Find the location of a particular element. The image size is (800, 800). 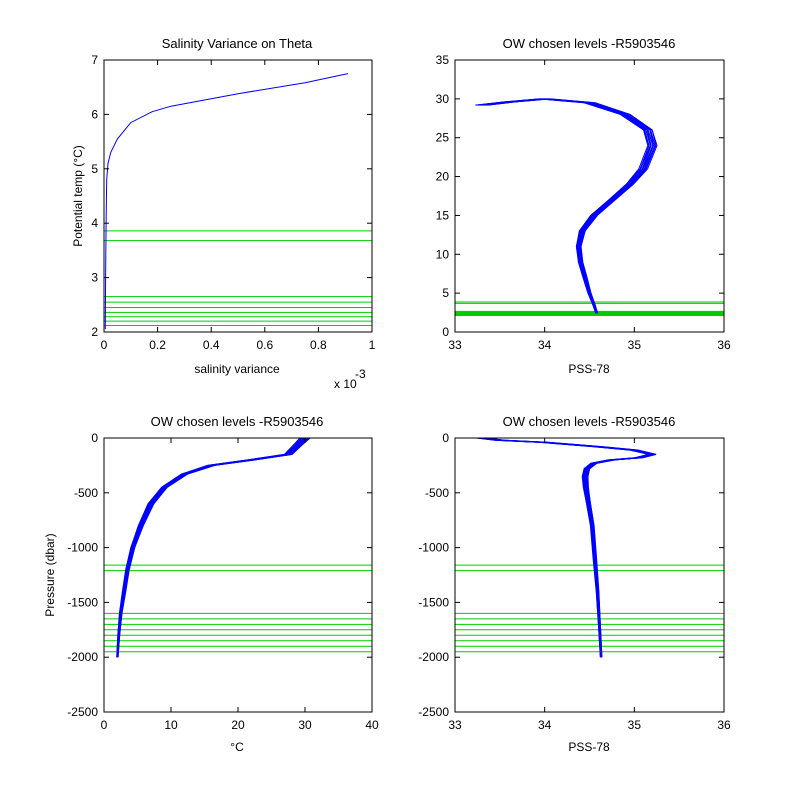

x-axis-label: °C is located at coordinates (237, 747).